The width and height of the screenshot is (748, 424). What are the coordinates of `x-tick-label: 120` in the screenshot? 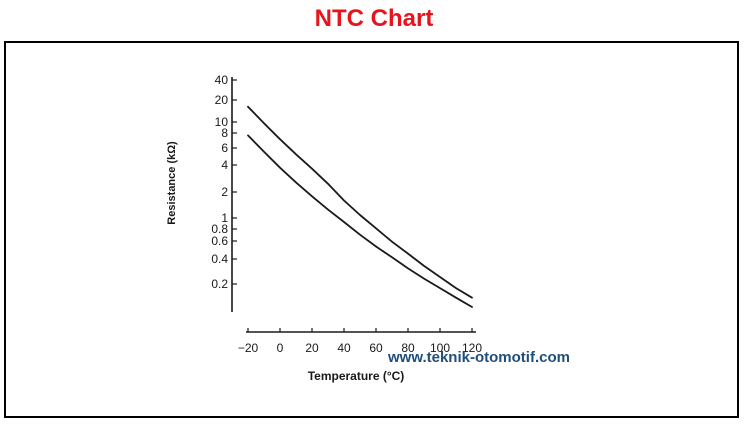 It's located at (472, 348).